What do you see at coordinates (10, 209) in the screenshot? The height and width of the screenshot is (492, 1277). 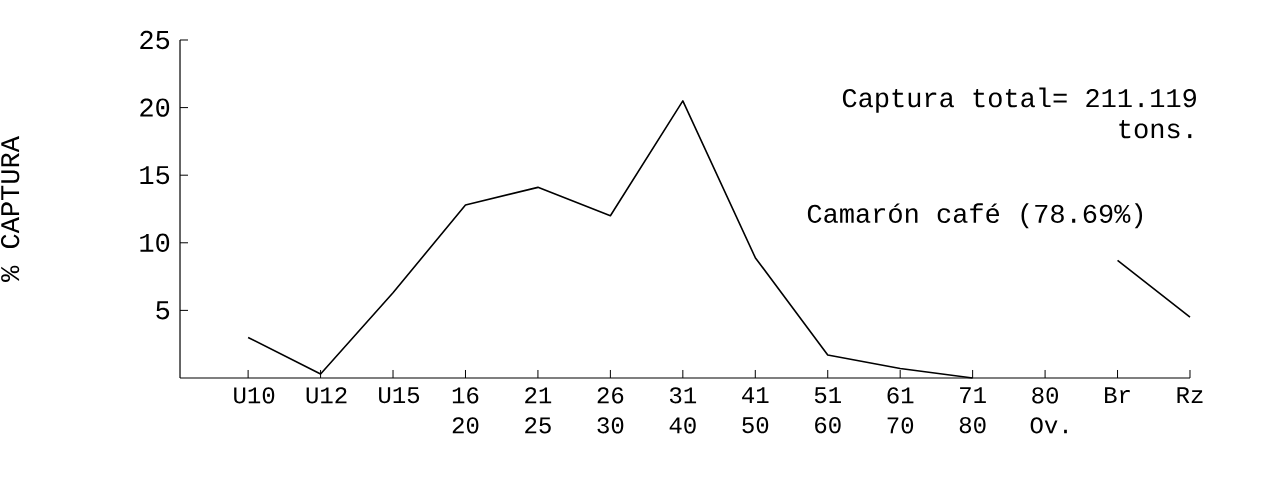 I see `y-axis-title: % CAPTURA` at bounding box center [10, 209].